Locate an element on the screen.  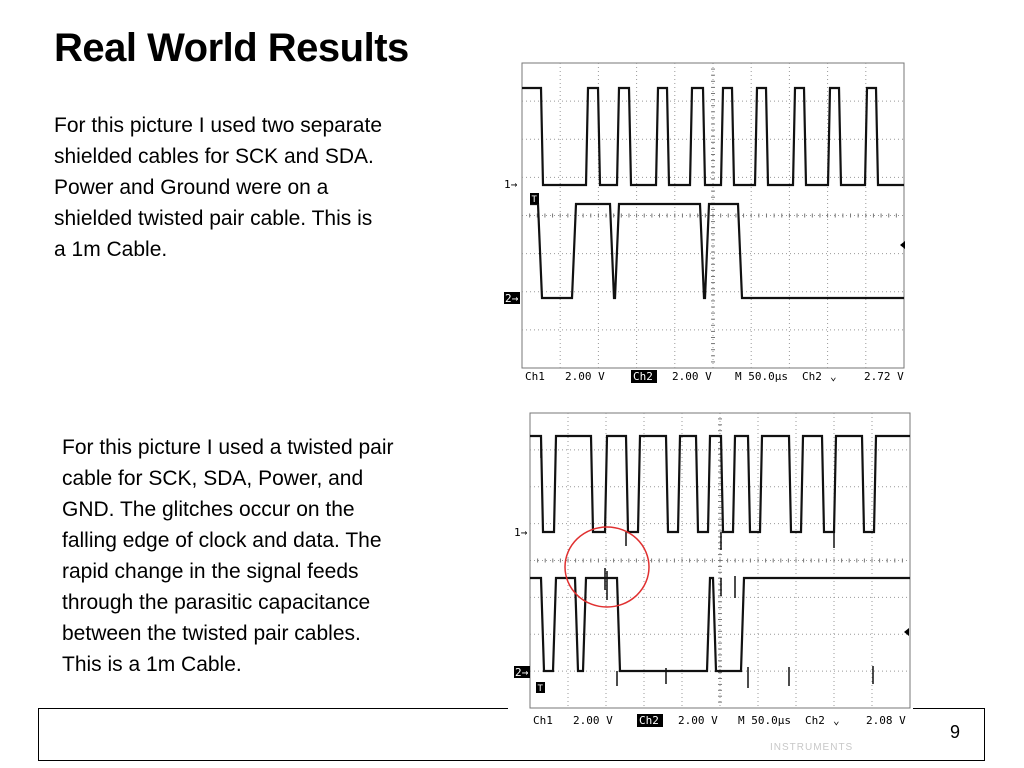
text-line: shielded twisted pair cable. This is is located at coordinates (213, 218).